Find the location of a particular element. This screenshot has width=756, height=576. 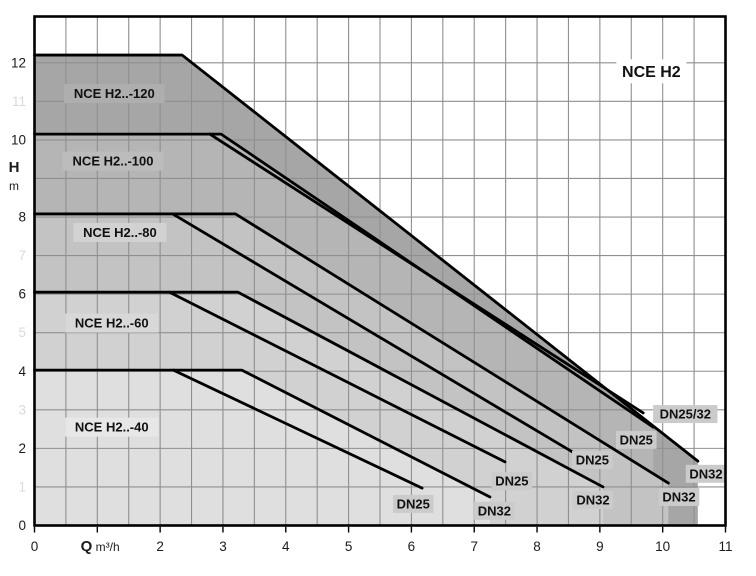

y-tick-label: 4 is located at coordinates (22, 371).